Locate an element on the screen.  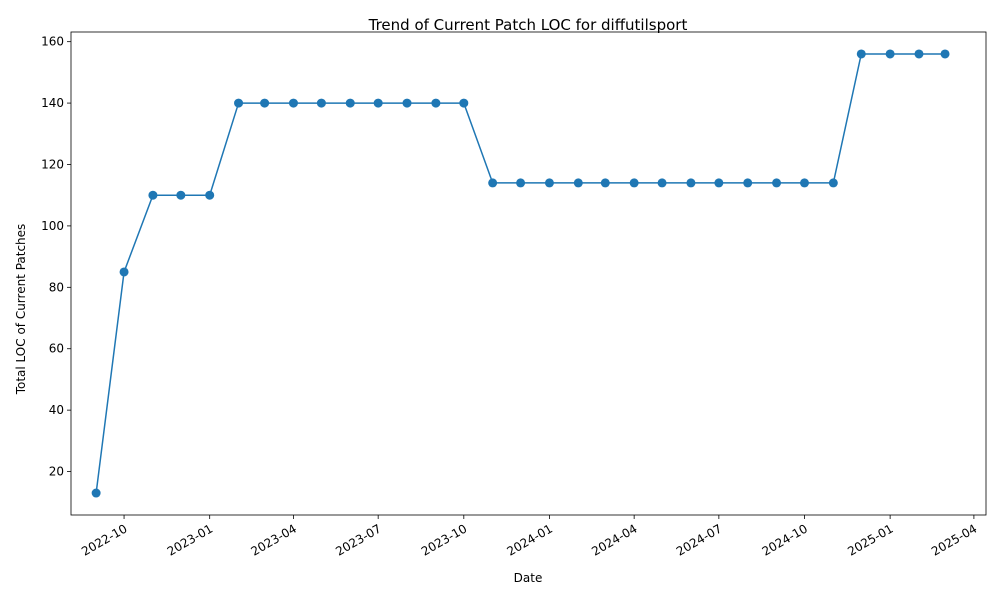
x-axis-title: Date is located at coordinates (528, 578).